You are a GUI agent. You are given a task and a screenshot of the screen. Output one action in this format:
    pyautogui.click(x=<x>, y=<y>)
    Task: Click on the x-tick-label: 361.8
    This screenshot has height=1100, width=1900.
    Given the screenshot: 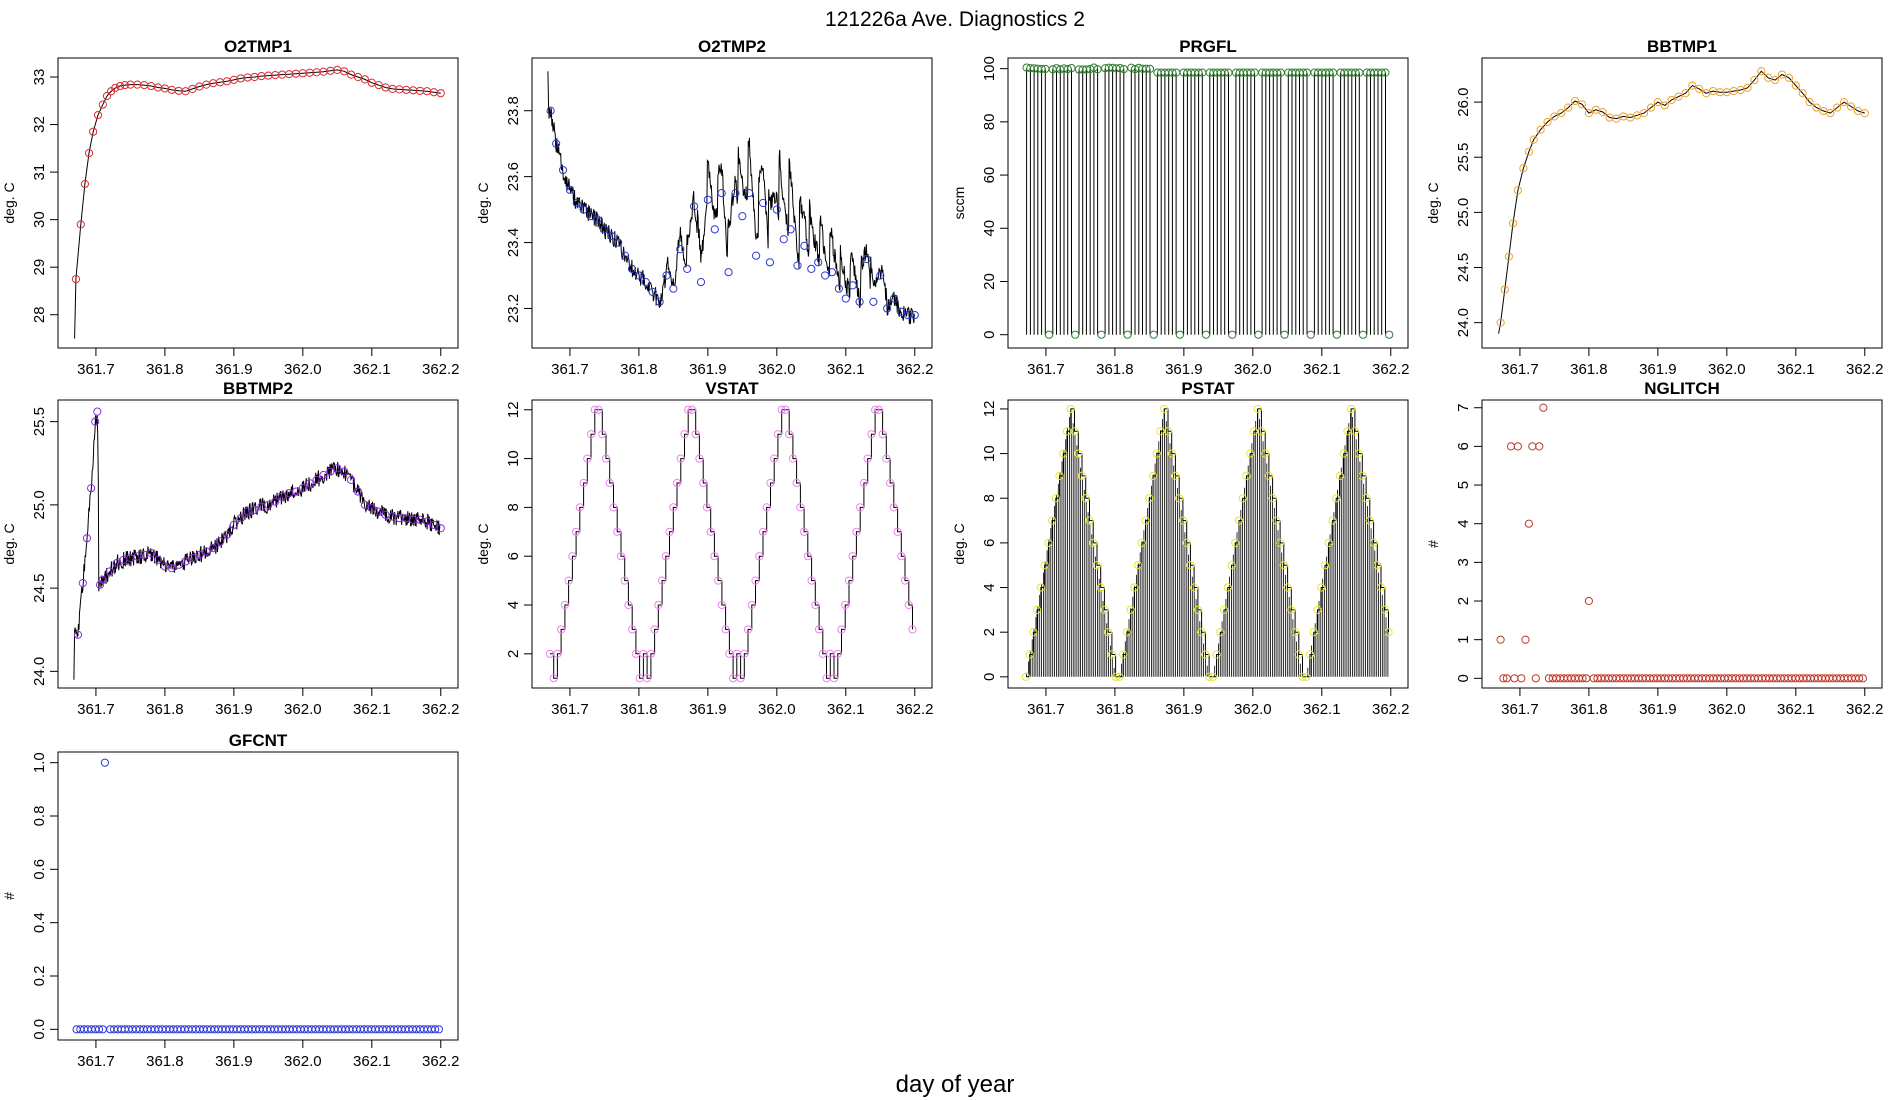 What is the action you would take?
    pyautogui.click(x=639, y=369)
    